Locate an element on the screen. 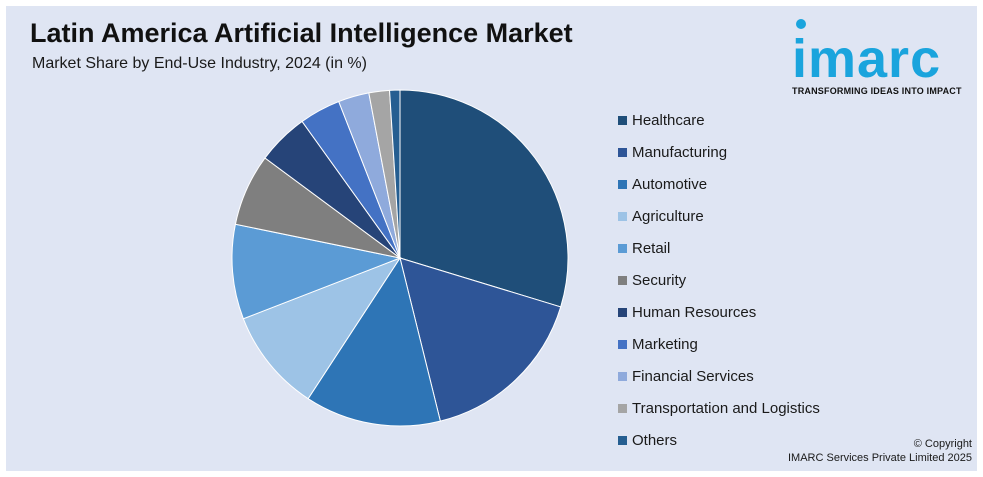 This screenshot has width=983, height=477. imarc-logo: imarc TRANSFORMING IDEAS INTO IMPACT is located at coordinates (883, 58).